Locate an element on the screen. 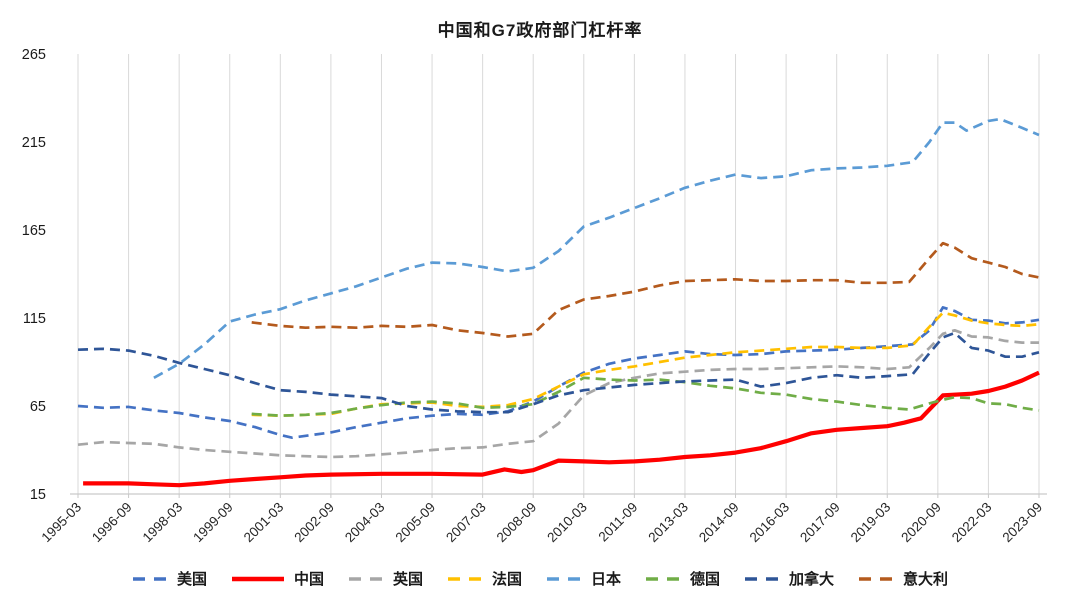 The height and width of the screenshot is (602, 1080). legend-swatch-japan is located at coordinates (564, 578).